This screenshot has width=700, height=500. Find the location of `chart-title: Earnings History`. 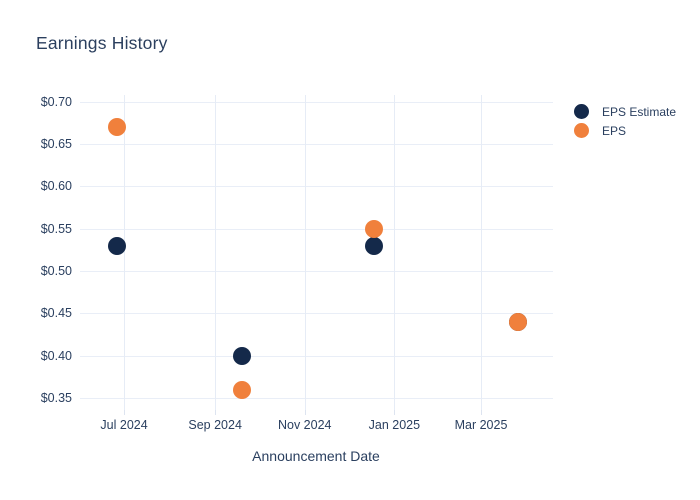

chart-title: Earnings History is located at coordinates (102, 43).